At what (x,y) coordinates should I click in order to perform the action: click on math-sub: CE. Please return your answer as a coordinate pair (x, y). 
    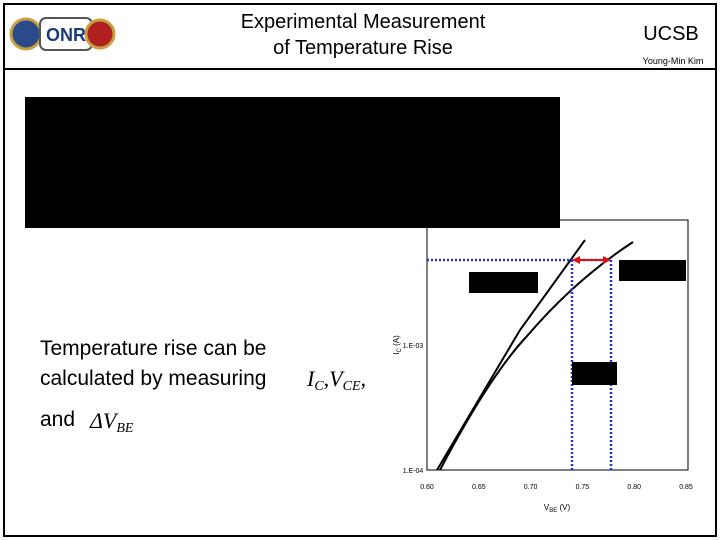
    Looking at the image, I should click on (352, 386).